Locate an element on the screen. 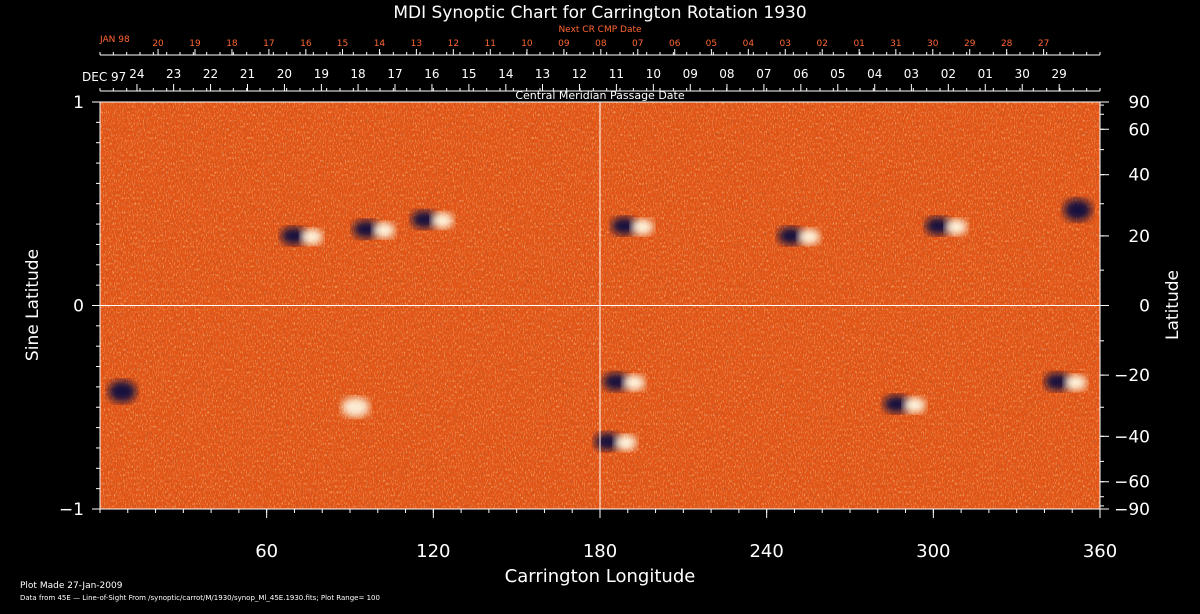 This screenshot has height=614, width=1200. right-tick-label: −90 is located at coordinates (1132, 510).